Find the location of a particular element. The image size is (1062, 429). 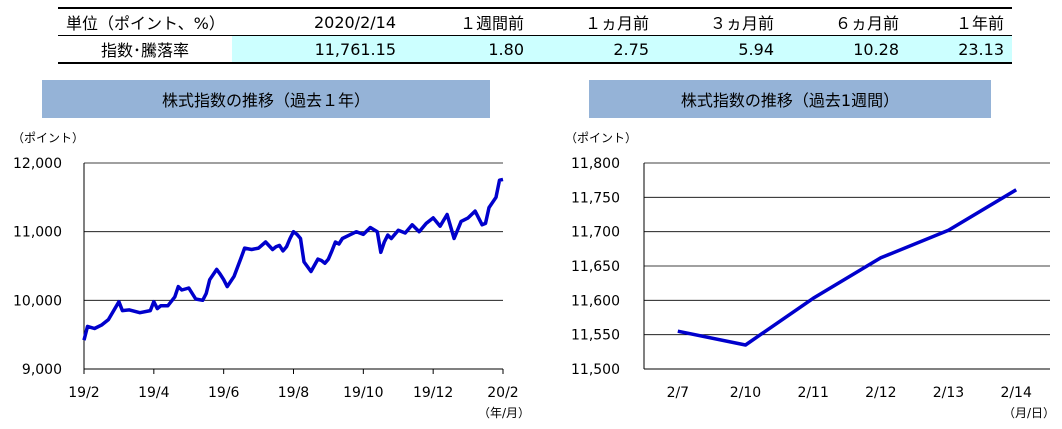

header-6m: ６ヵ月前 is located at coordinates (844, 21).